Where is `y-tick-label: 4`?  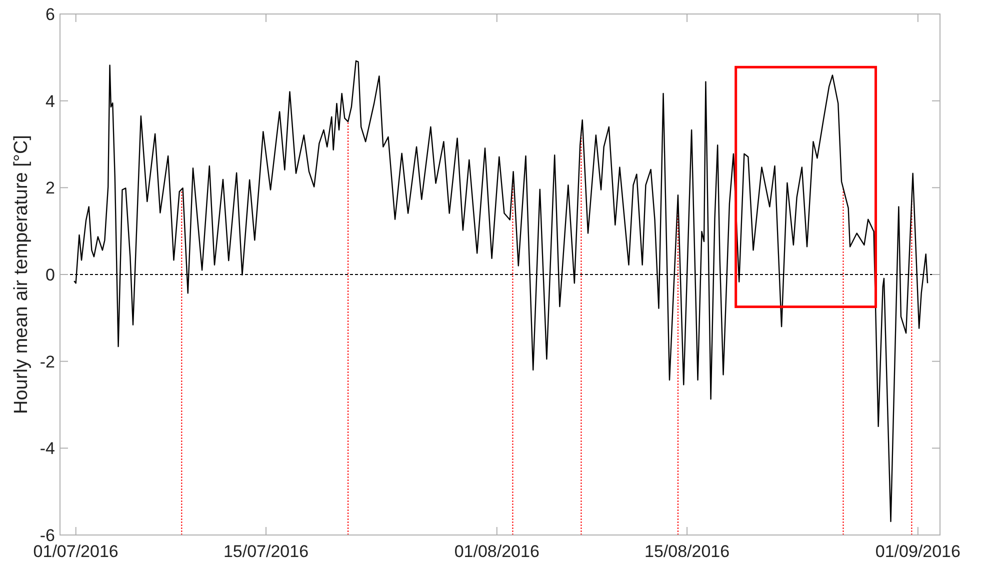 y-tick-label: 4 is located at coordinates (50, 101).